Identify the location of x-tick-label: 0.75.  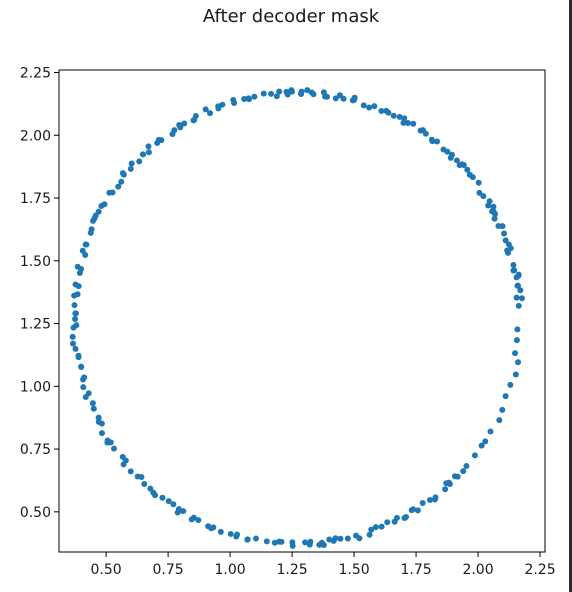
(168, 570).